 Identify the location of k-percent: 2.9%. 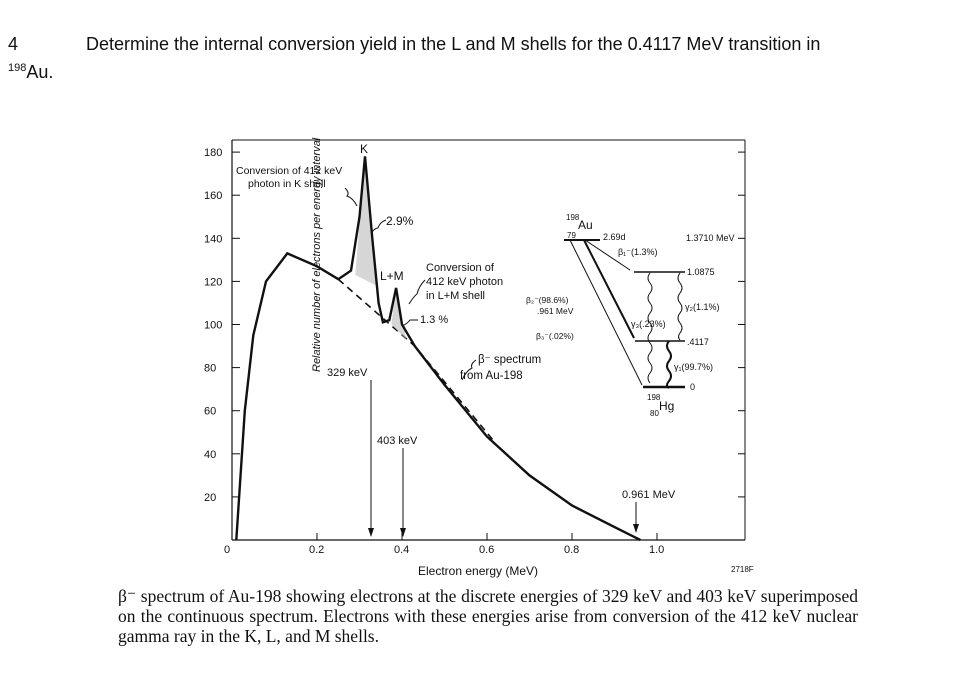
(400, 221).